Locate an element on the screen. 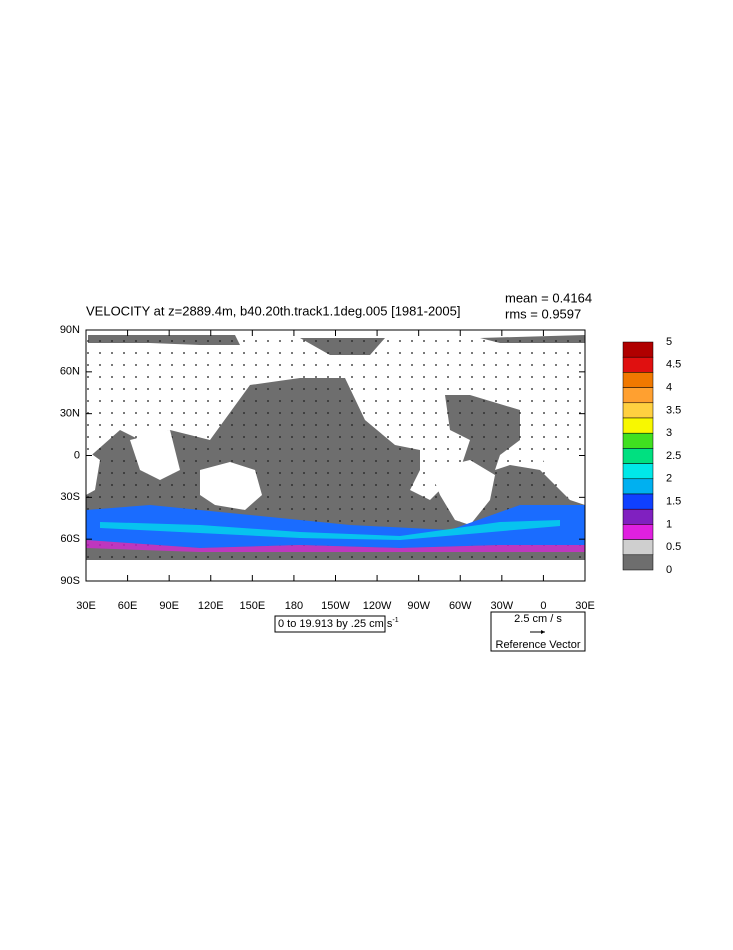  colorbar-label: 1 is located at coordinates (669, 524).